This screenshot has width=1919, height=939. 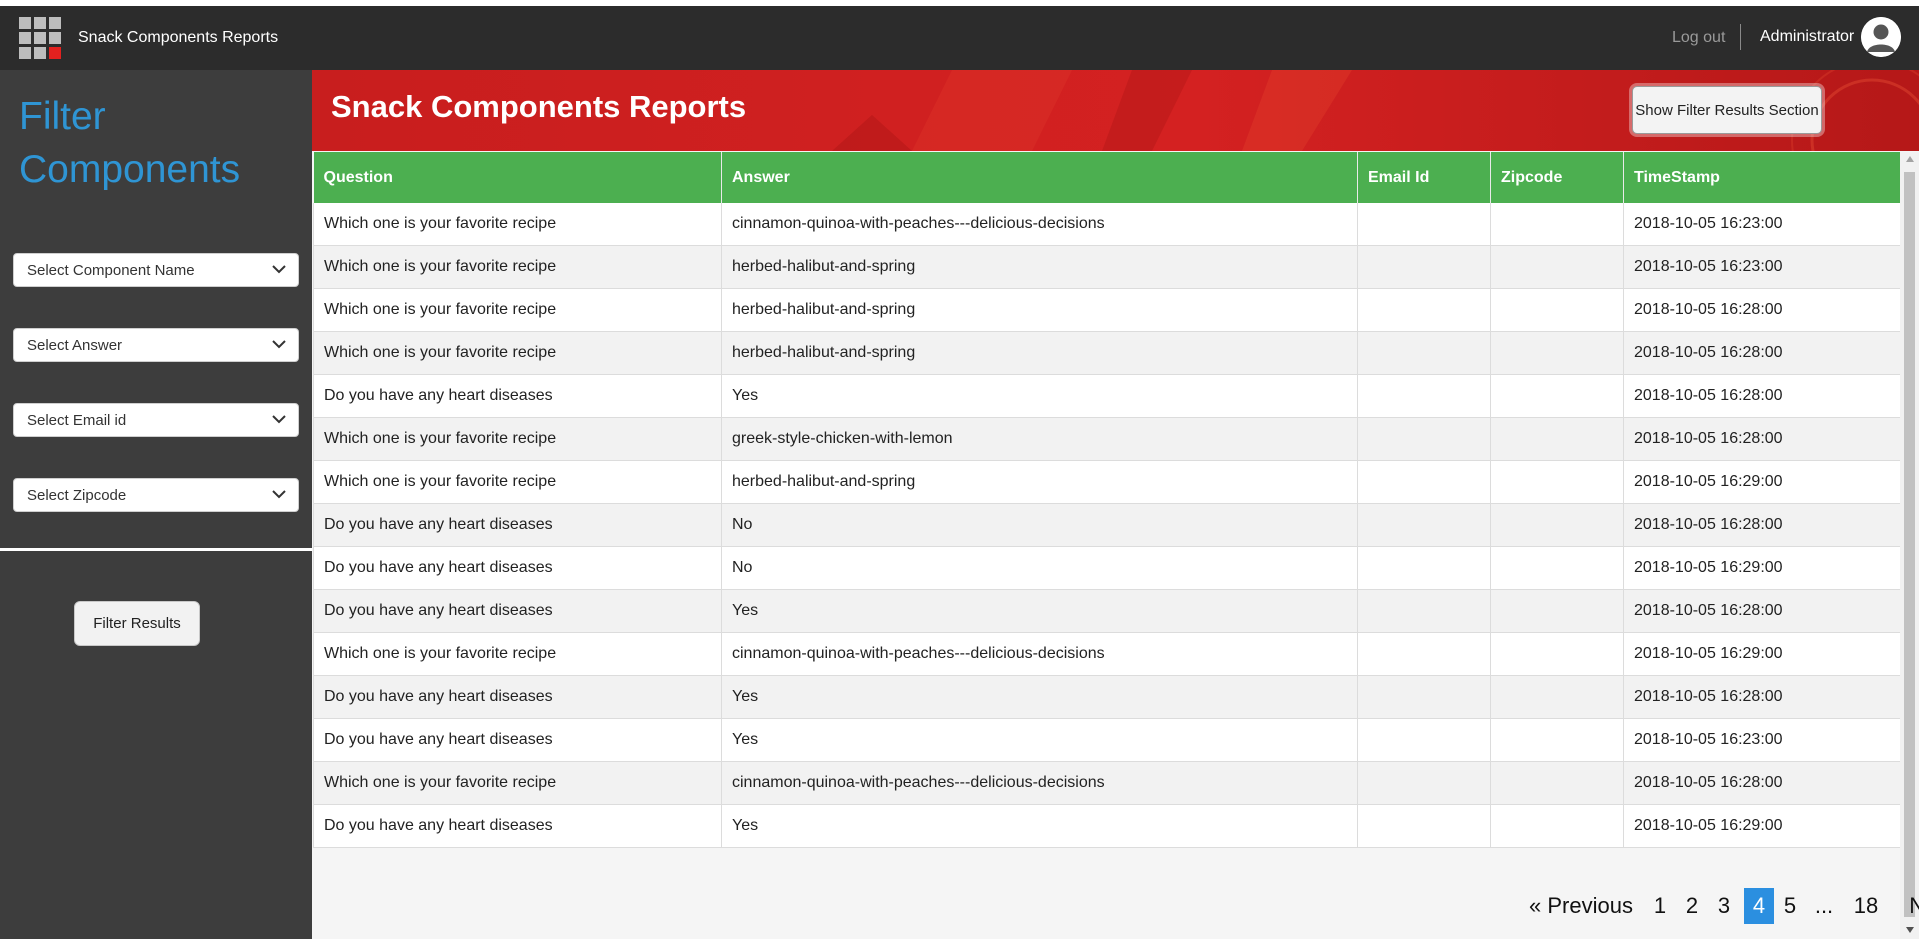 What do you see at coordinates (156, 345) in the screenshot?
I see `select-answer: Select Answer` at bounding box center [156, 345].